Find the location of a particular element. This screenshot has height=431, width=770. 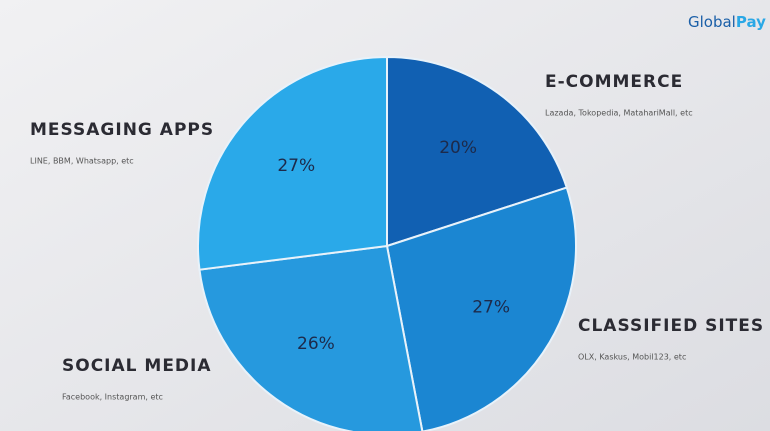

category-description: Lazada, Tokopedia, MatahariMall, etc is located at coordinates (619, 113).